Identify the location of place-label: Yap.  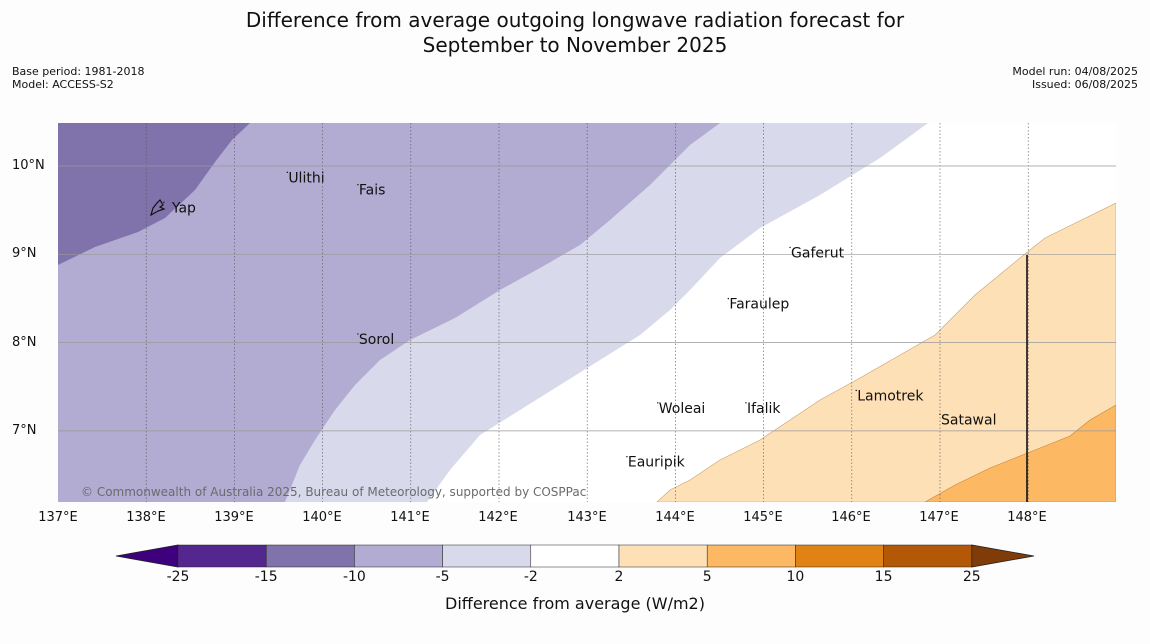
(183, 208).